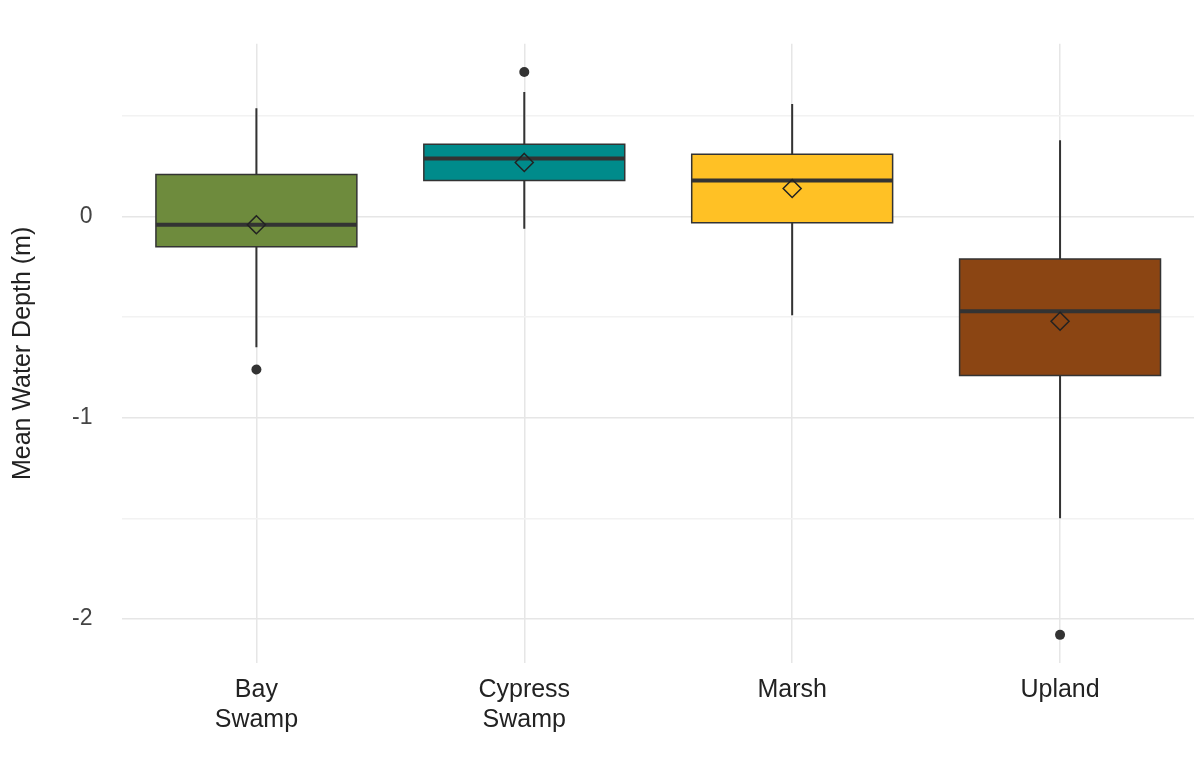  What do you see at coordinates (86, 215) in the screenshot?
I see `y-tick-label: 0` at bounding box center [86, 215].